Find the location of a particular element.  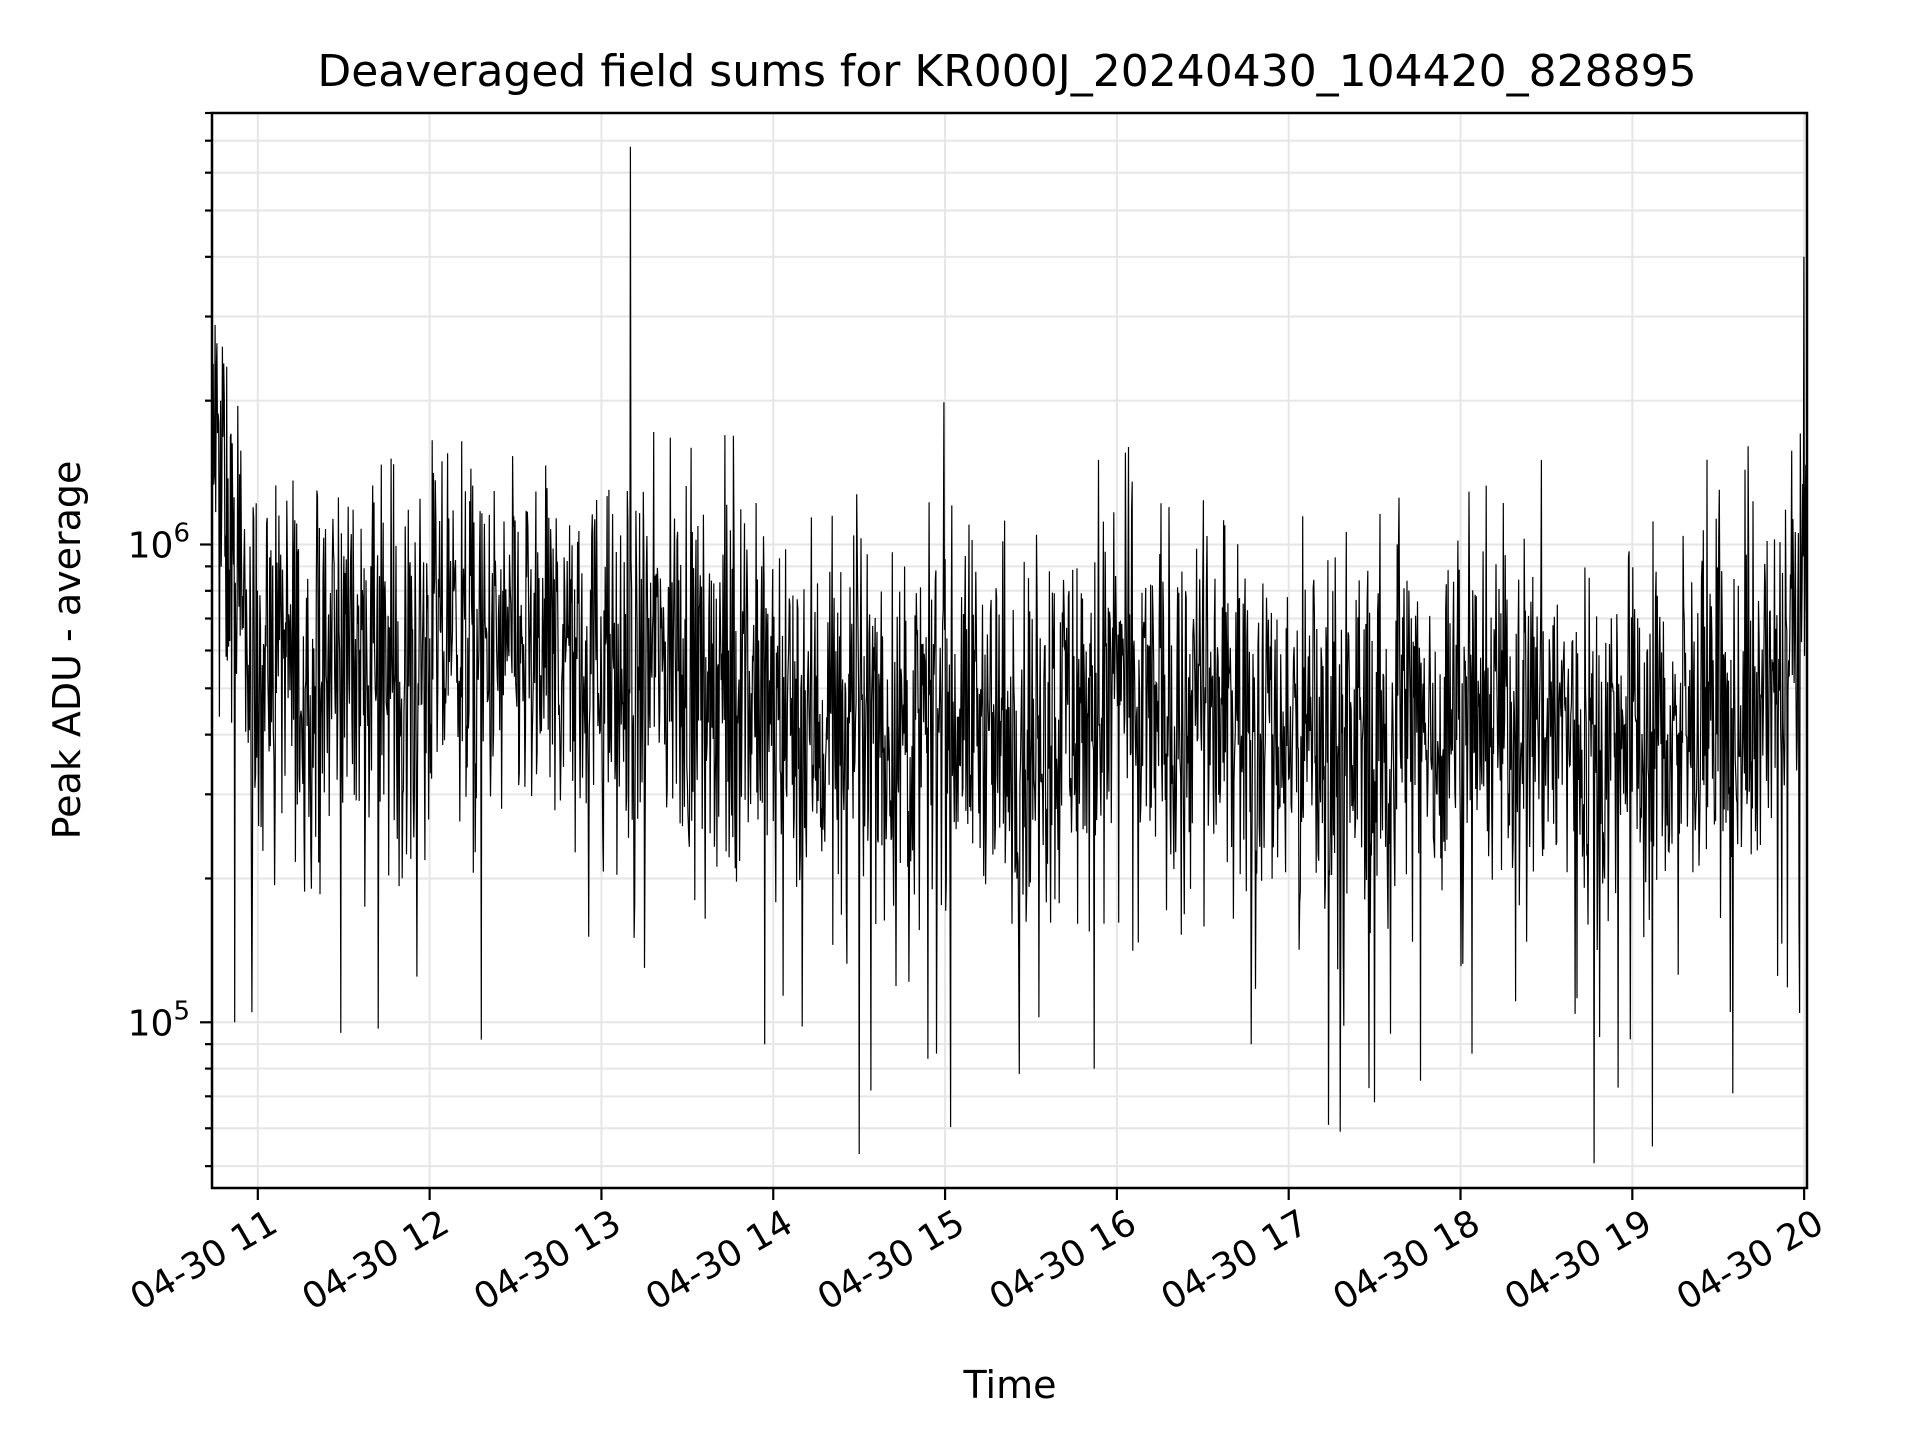

x-tick-label: 04-30 18 is located at coordinates (1406, 1260).